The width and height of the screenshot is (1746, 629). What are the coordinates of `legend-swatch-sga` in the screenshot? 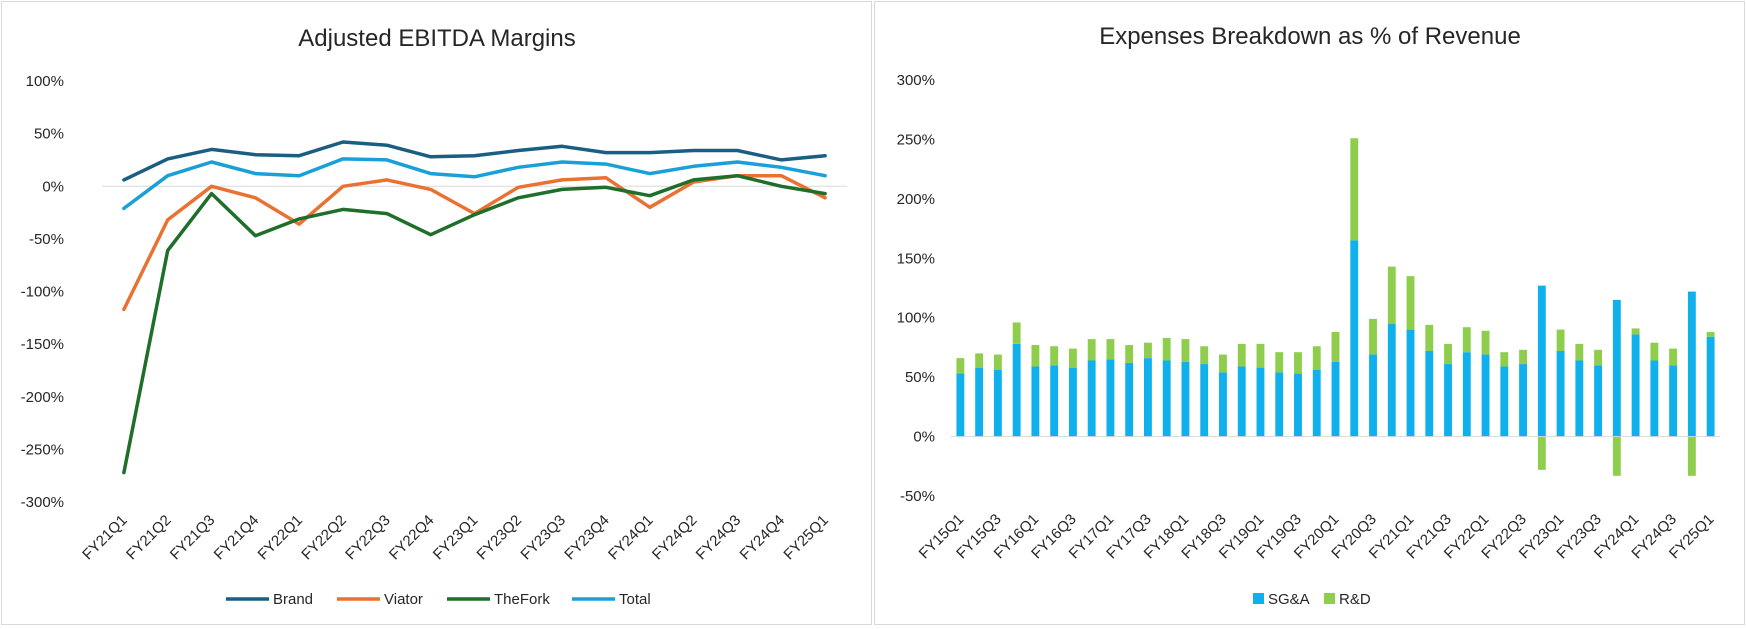 It's located at (1258, 598).